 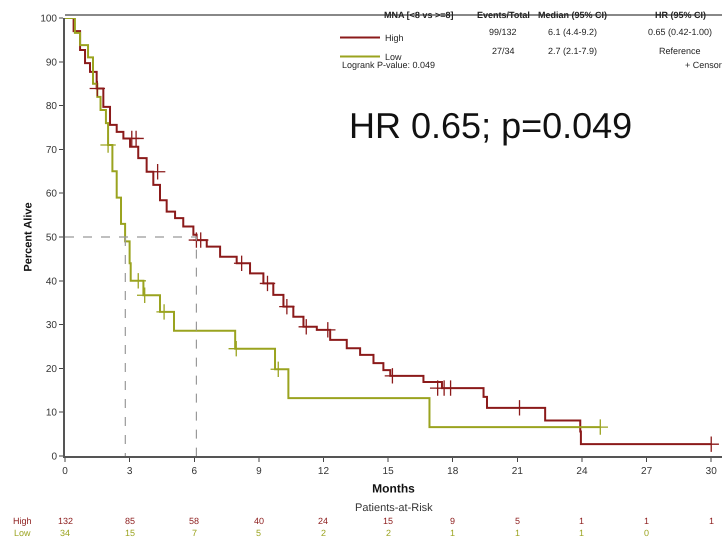 What do you see at coordinates (573, 15) in the screenshot?
I see `annotation: Median (95% CI)` at bounding box center [573, 15].